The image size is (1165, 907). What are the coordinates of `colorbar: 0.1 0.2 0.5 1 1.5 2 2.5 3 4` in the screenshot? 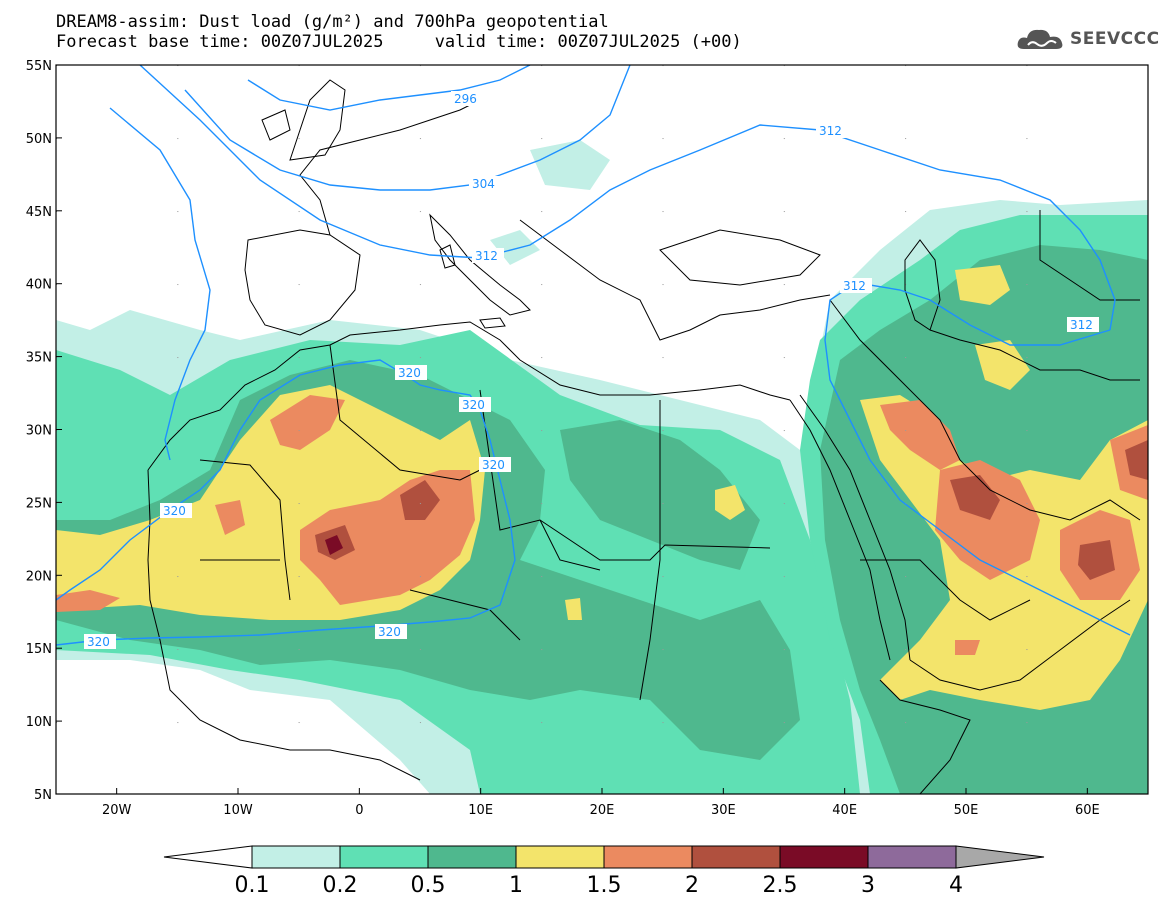 It's located at (604, 871).